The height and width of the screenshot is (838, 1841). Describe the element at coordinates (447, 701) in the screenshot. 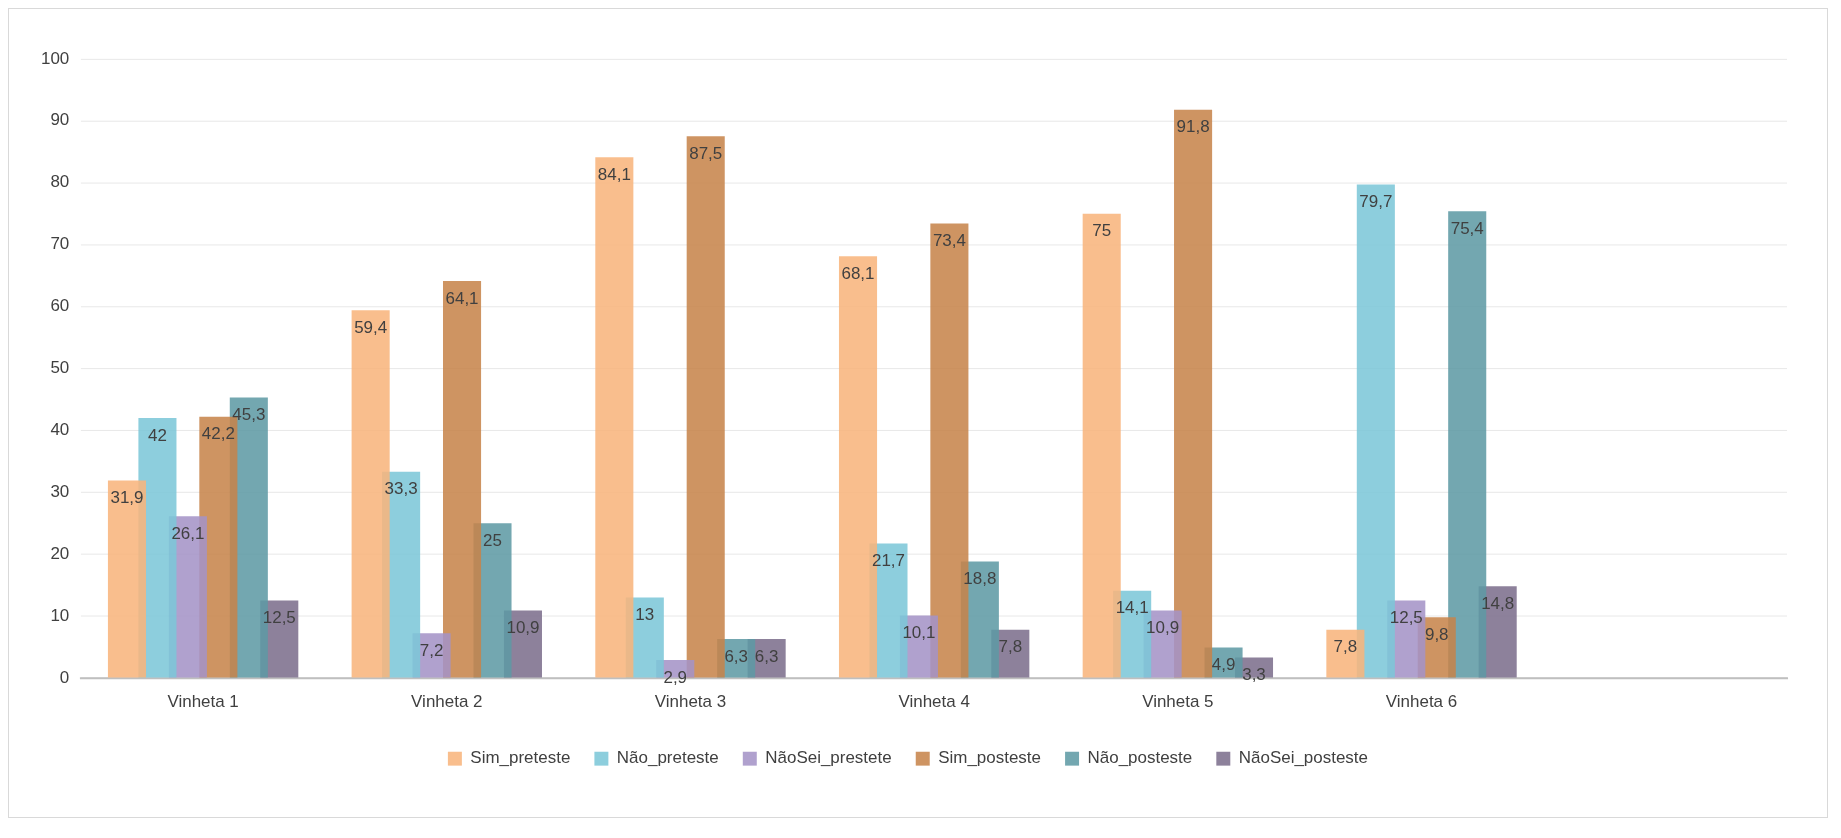

I see `x-tick-label: Vinheta 2` at that location.